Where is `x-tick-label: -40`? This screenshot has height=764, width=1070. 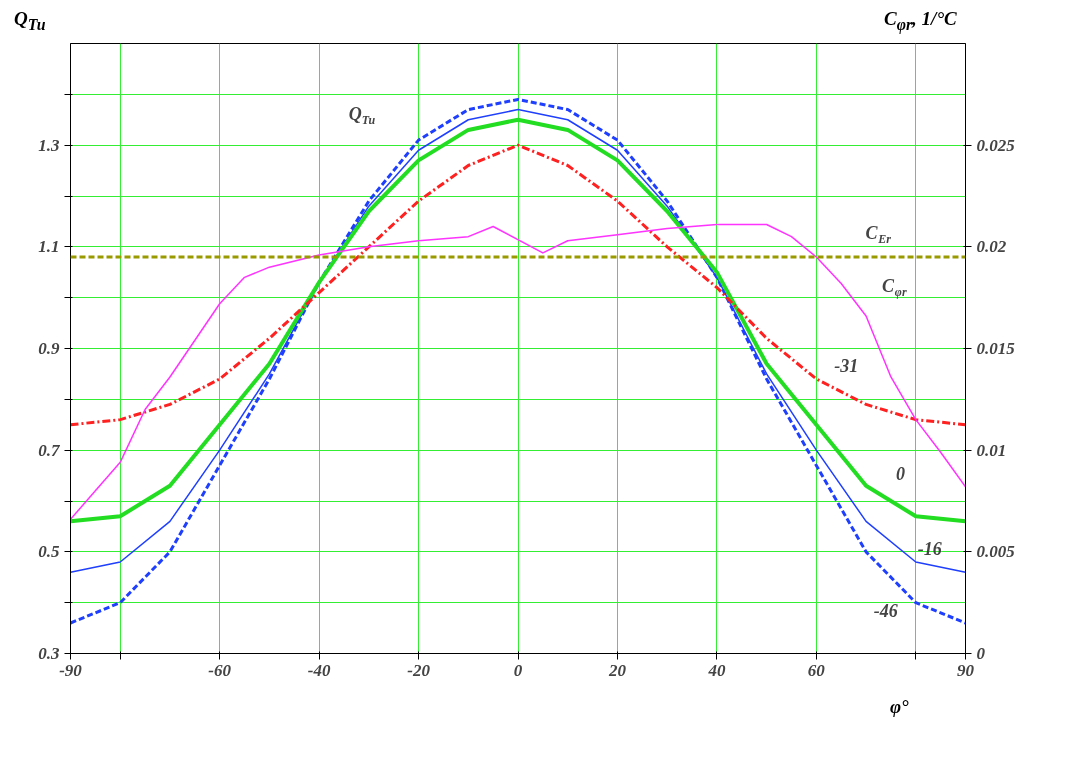 x-tick-label: -40 is located at coordinates (319, 670).